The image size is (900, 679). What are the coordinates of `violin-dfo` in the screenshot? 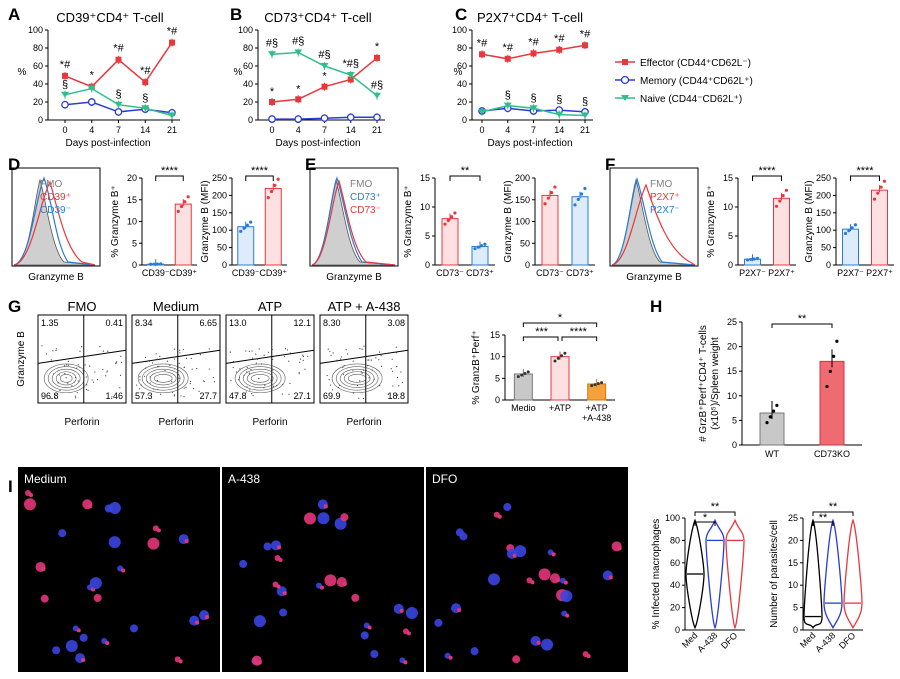 It's located at (735, 574).